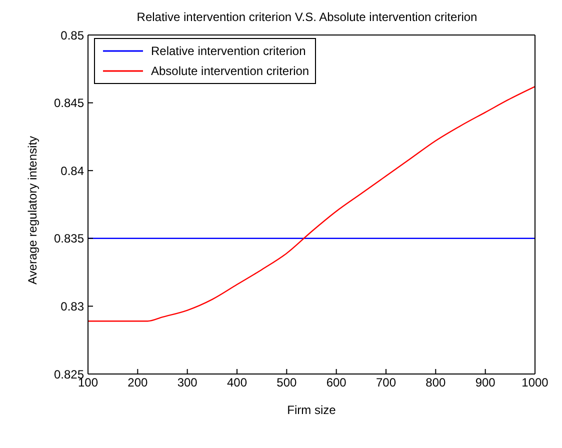  What do you see at coordinates (228, 51) in the screenshot?
I see `legend-label: Relative intervention criterion` at bounding box center [228, 51].